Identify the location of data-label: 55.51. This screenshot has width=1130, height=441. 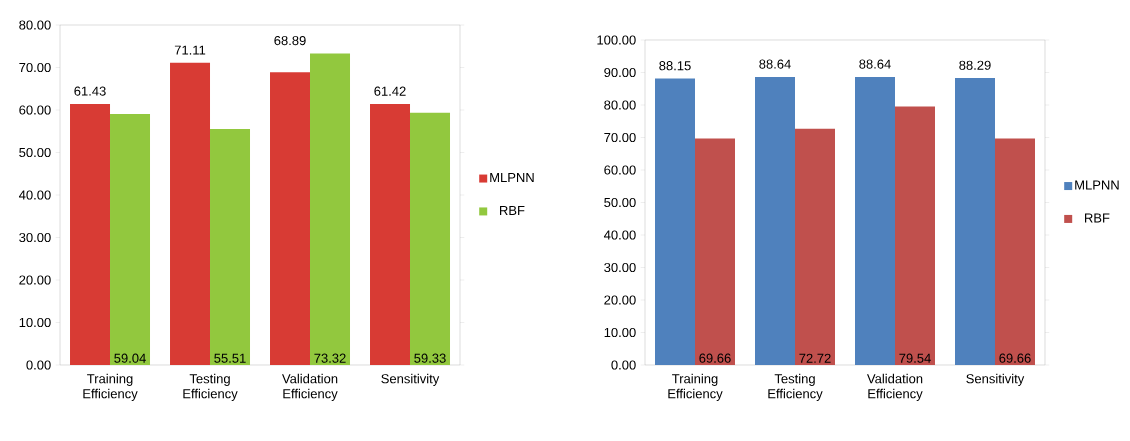
(230, 358).